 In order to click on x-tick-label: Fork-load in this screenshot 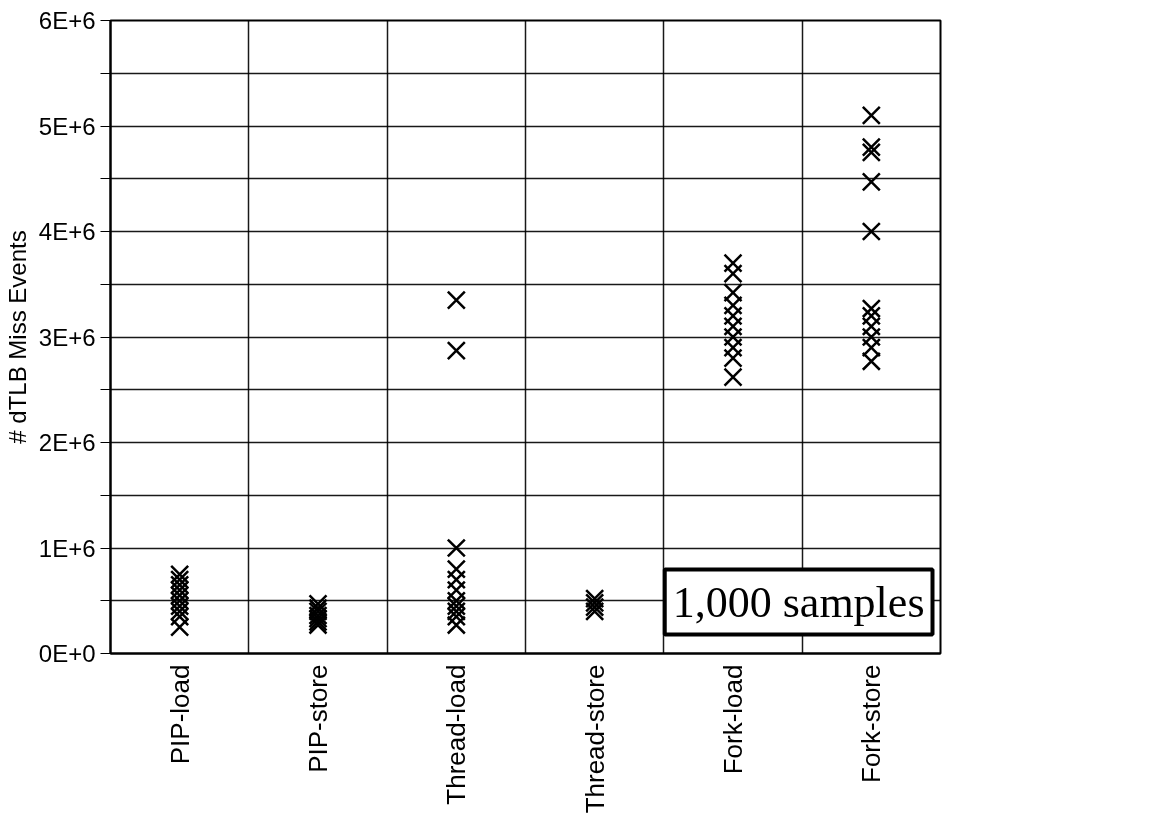, I will do `click(733, 719)`.